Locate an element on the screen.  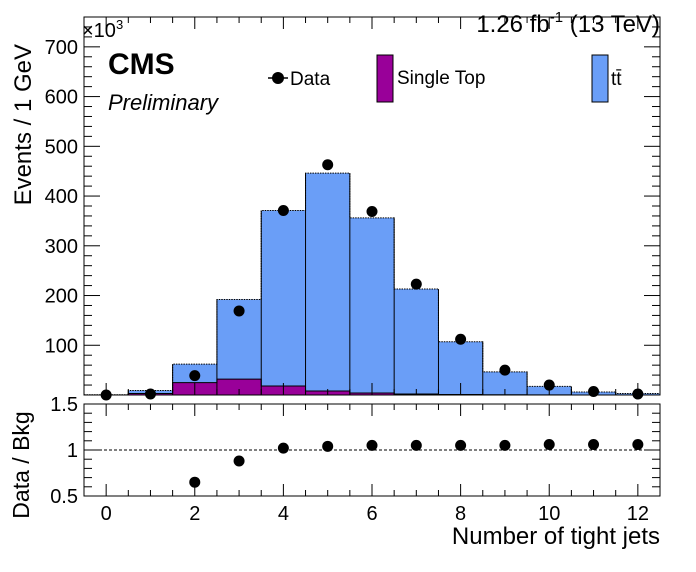
ratio-y-tick-label: 1 is located at coordinates (72, 451).